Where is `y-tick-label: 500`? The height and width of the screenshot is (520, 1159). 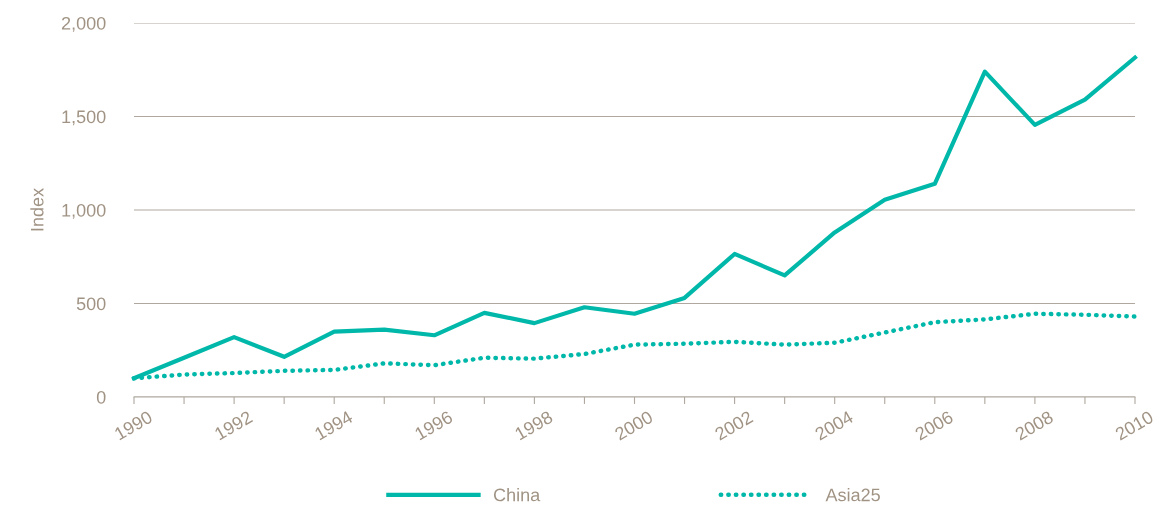
y-tick-label: 500 is located at coordinates (91, 304).